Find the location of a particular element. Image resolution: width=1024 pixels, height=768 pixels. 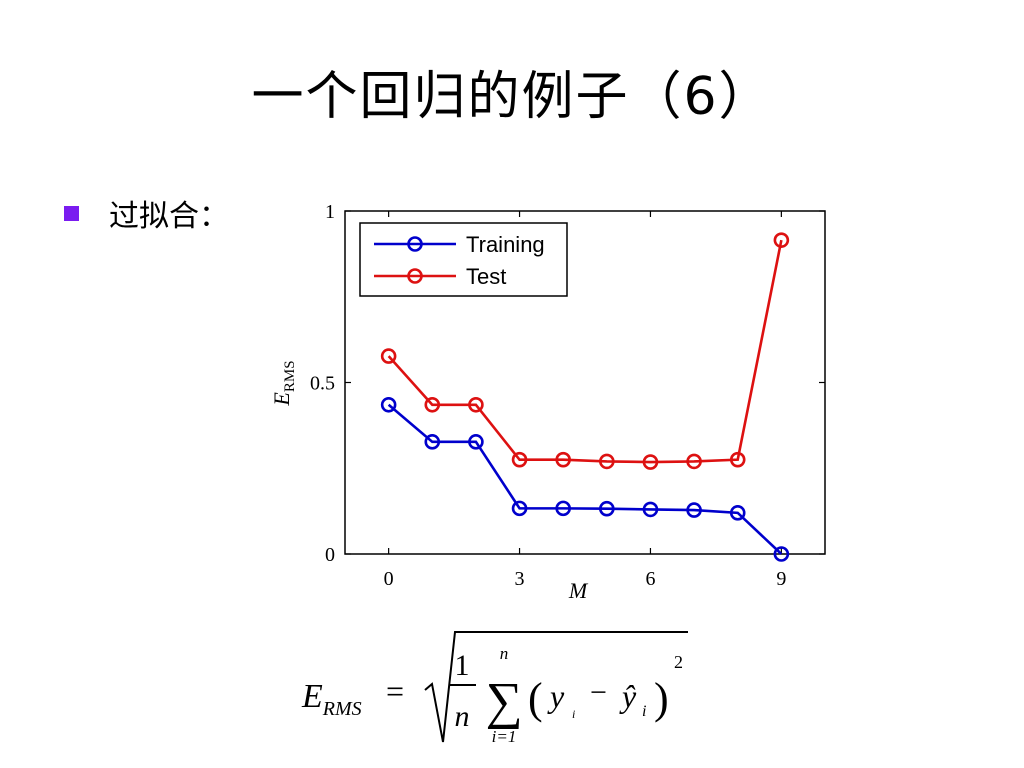

y-tick-label: 0.5 is located at coordinates (322, 384).